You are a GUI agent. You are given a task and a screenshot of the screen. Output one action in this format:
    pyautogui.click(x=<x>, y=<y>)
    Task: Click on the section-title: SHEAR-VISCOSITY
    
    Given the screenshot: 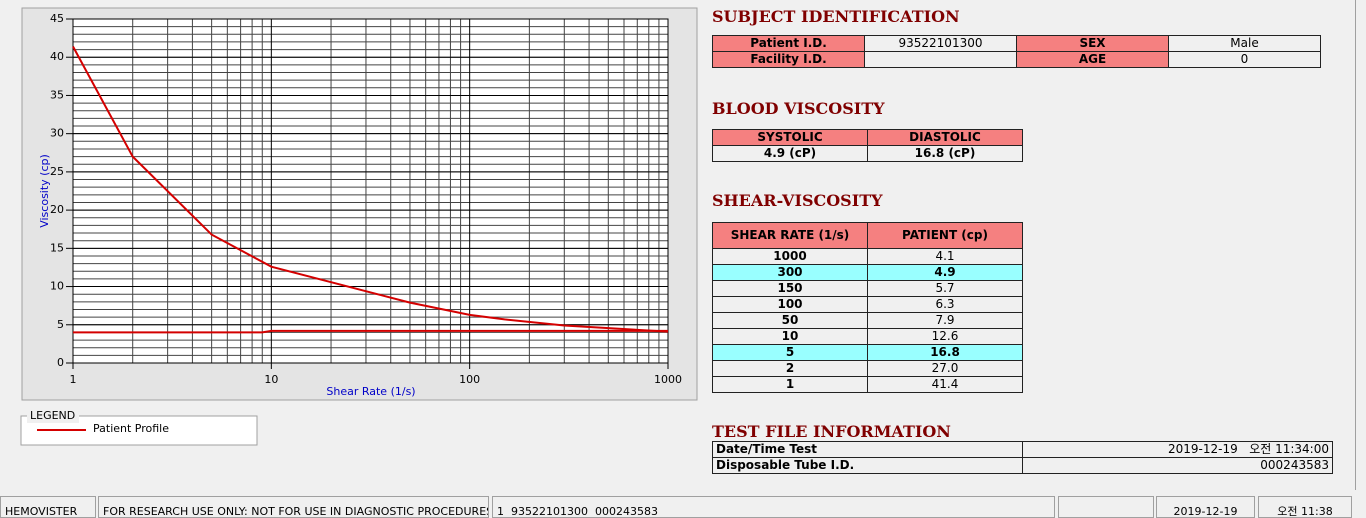 What is the action you would take?
    pyautogui.click(x=797, y=200)
    